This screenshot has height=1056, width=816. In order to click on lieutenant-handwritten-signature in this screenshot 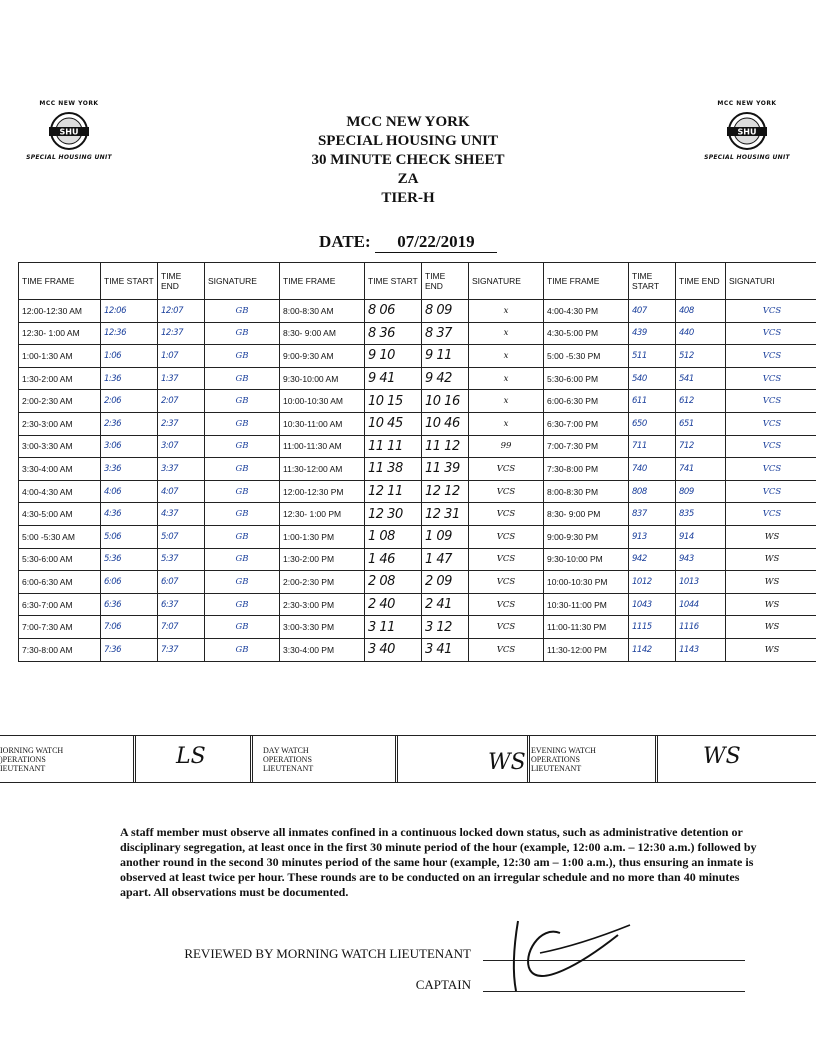, I will do `click(571, 956)`.